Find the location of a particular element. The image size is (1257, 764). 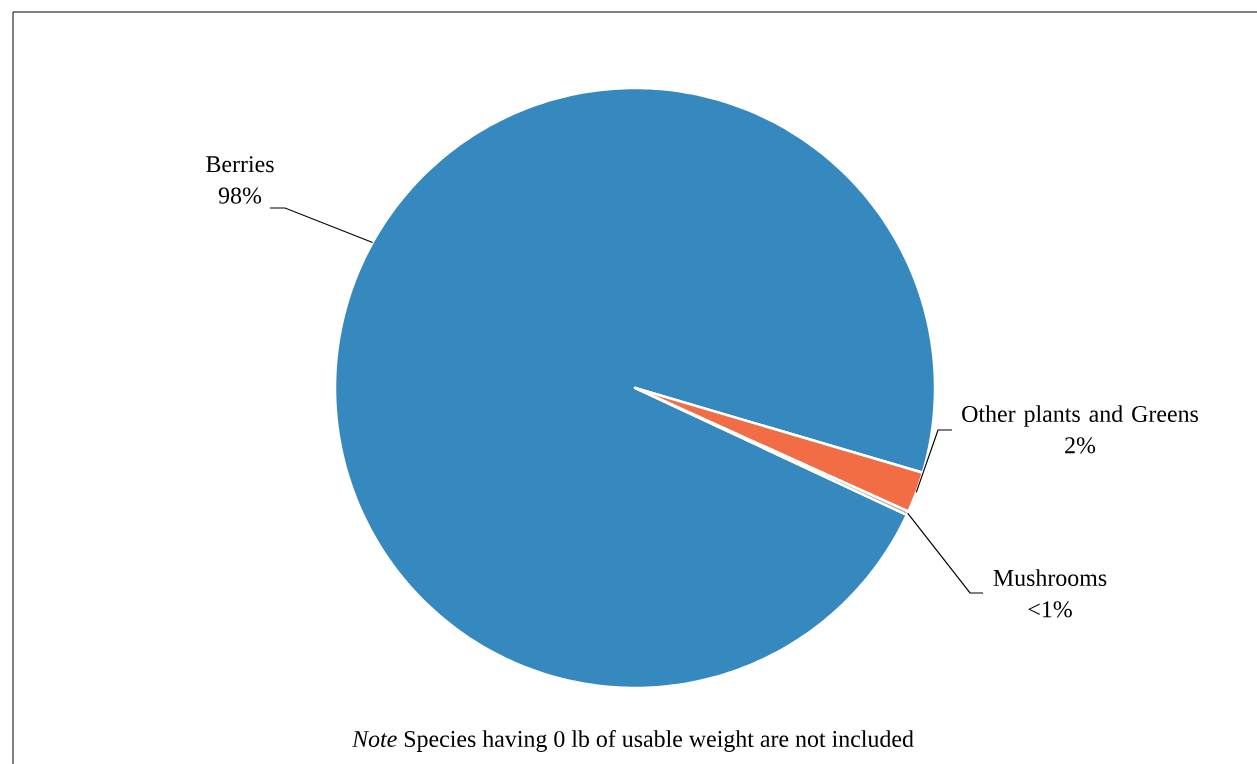

slice-label: Mushrooms is located at coordinates (1050, 578).